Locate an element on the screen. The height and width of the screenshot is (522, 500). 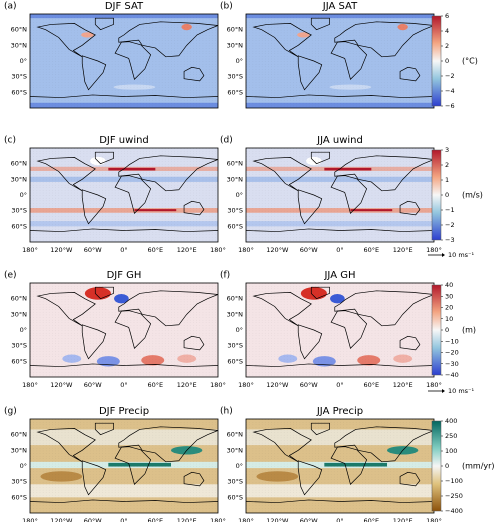
colorbar-tick-label: 100 is located at coordinates (451, 451).